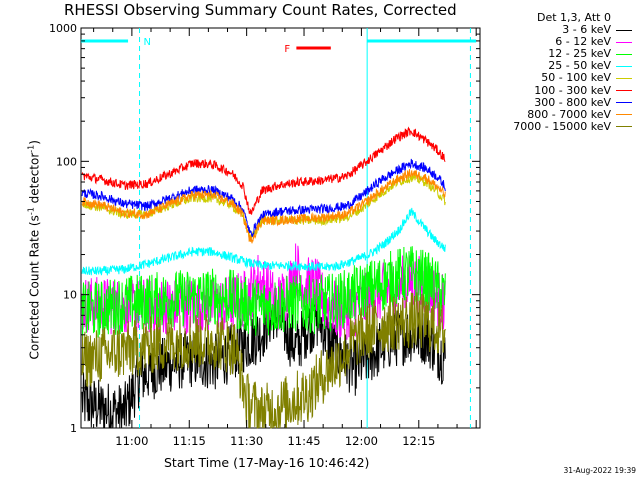 This screenshot has width=640, height=480. I want to click on y-tick-label: 100, so click(66, 161).